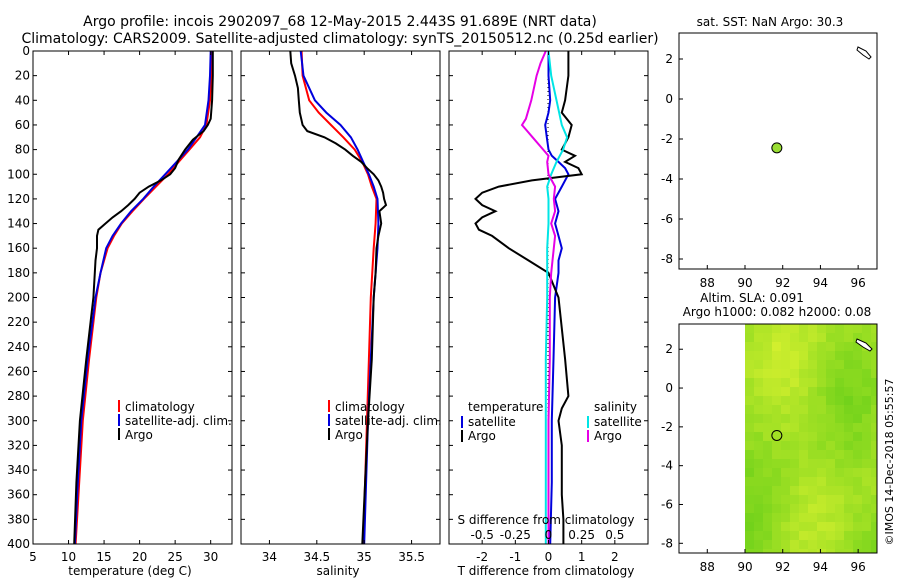 This screenshot has width=900, height=580. Describe the element at coordinates (18, 248) in the screenshot. I see `y-tick-label: 160` at that location.